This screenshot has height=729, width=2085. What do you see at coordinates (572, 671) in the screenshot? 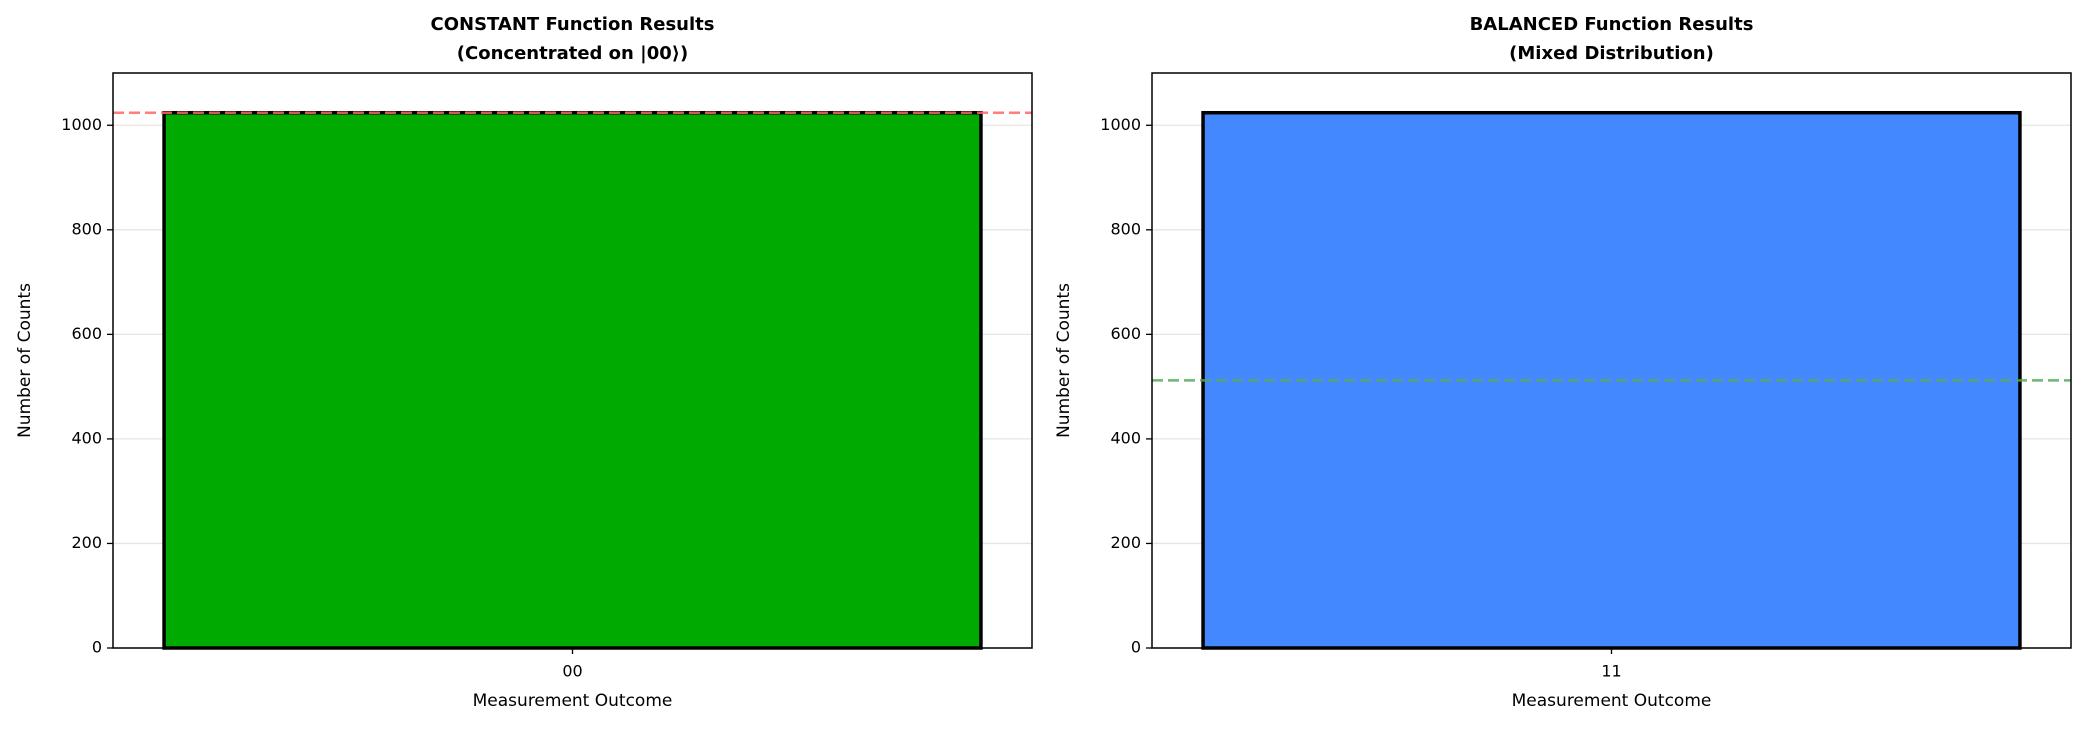
I see `x-tick-label: 00` at bounding box center [572, 671].